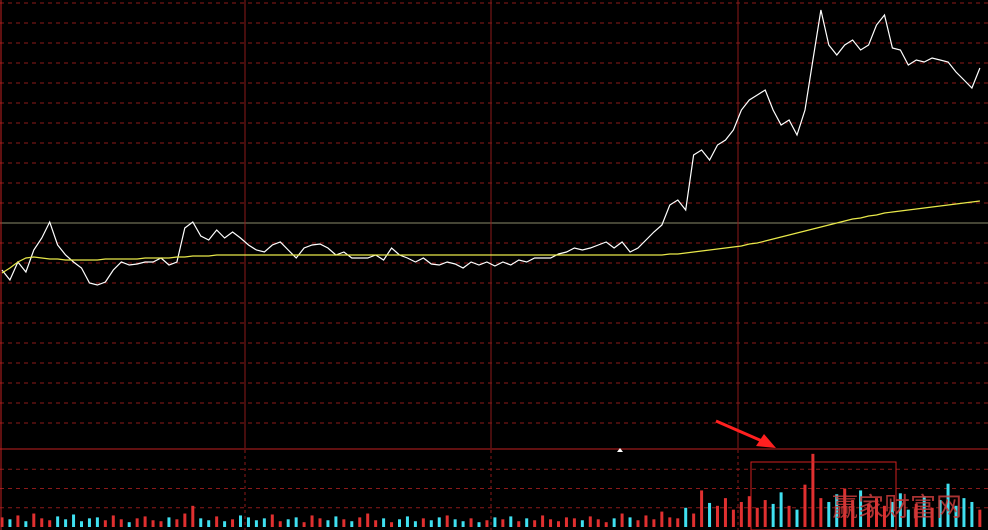  I want to click on average-line, so click(490, 237).